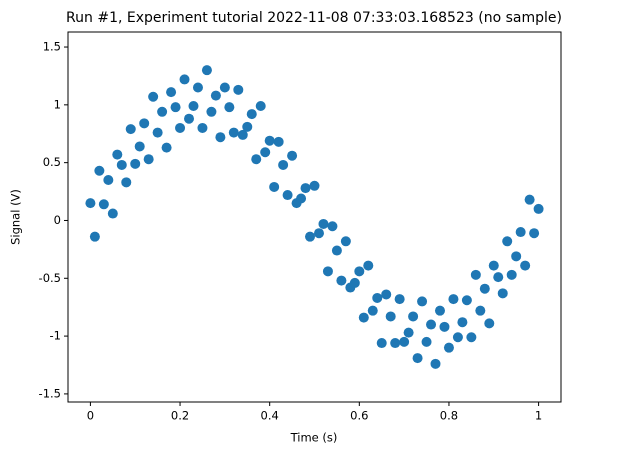 The height and width of the screenshot is (459, 618). Describe the element at coordinates (314, 438) in the screenshot. I see `x-axis-label: Time (s)` at that location.